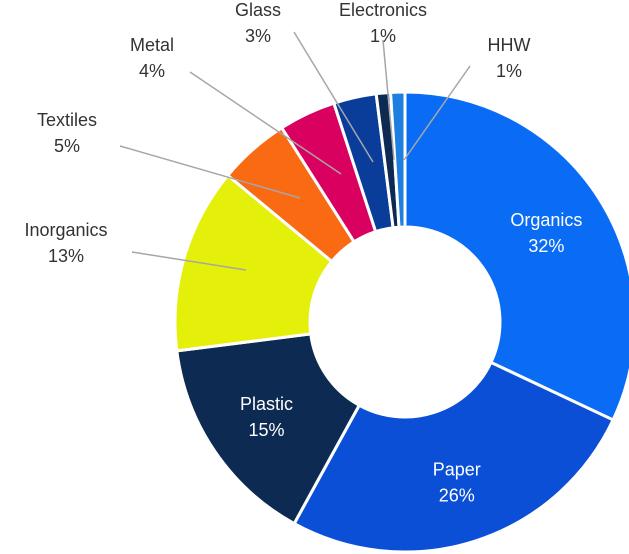 The image size is (629, 554). I want to click on leader-line-metal, so click(265, 123).